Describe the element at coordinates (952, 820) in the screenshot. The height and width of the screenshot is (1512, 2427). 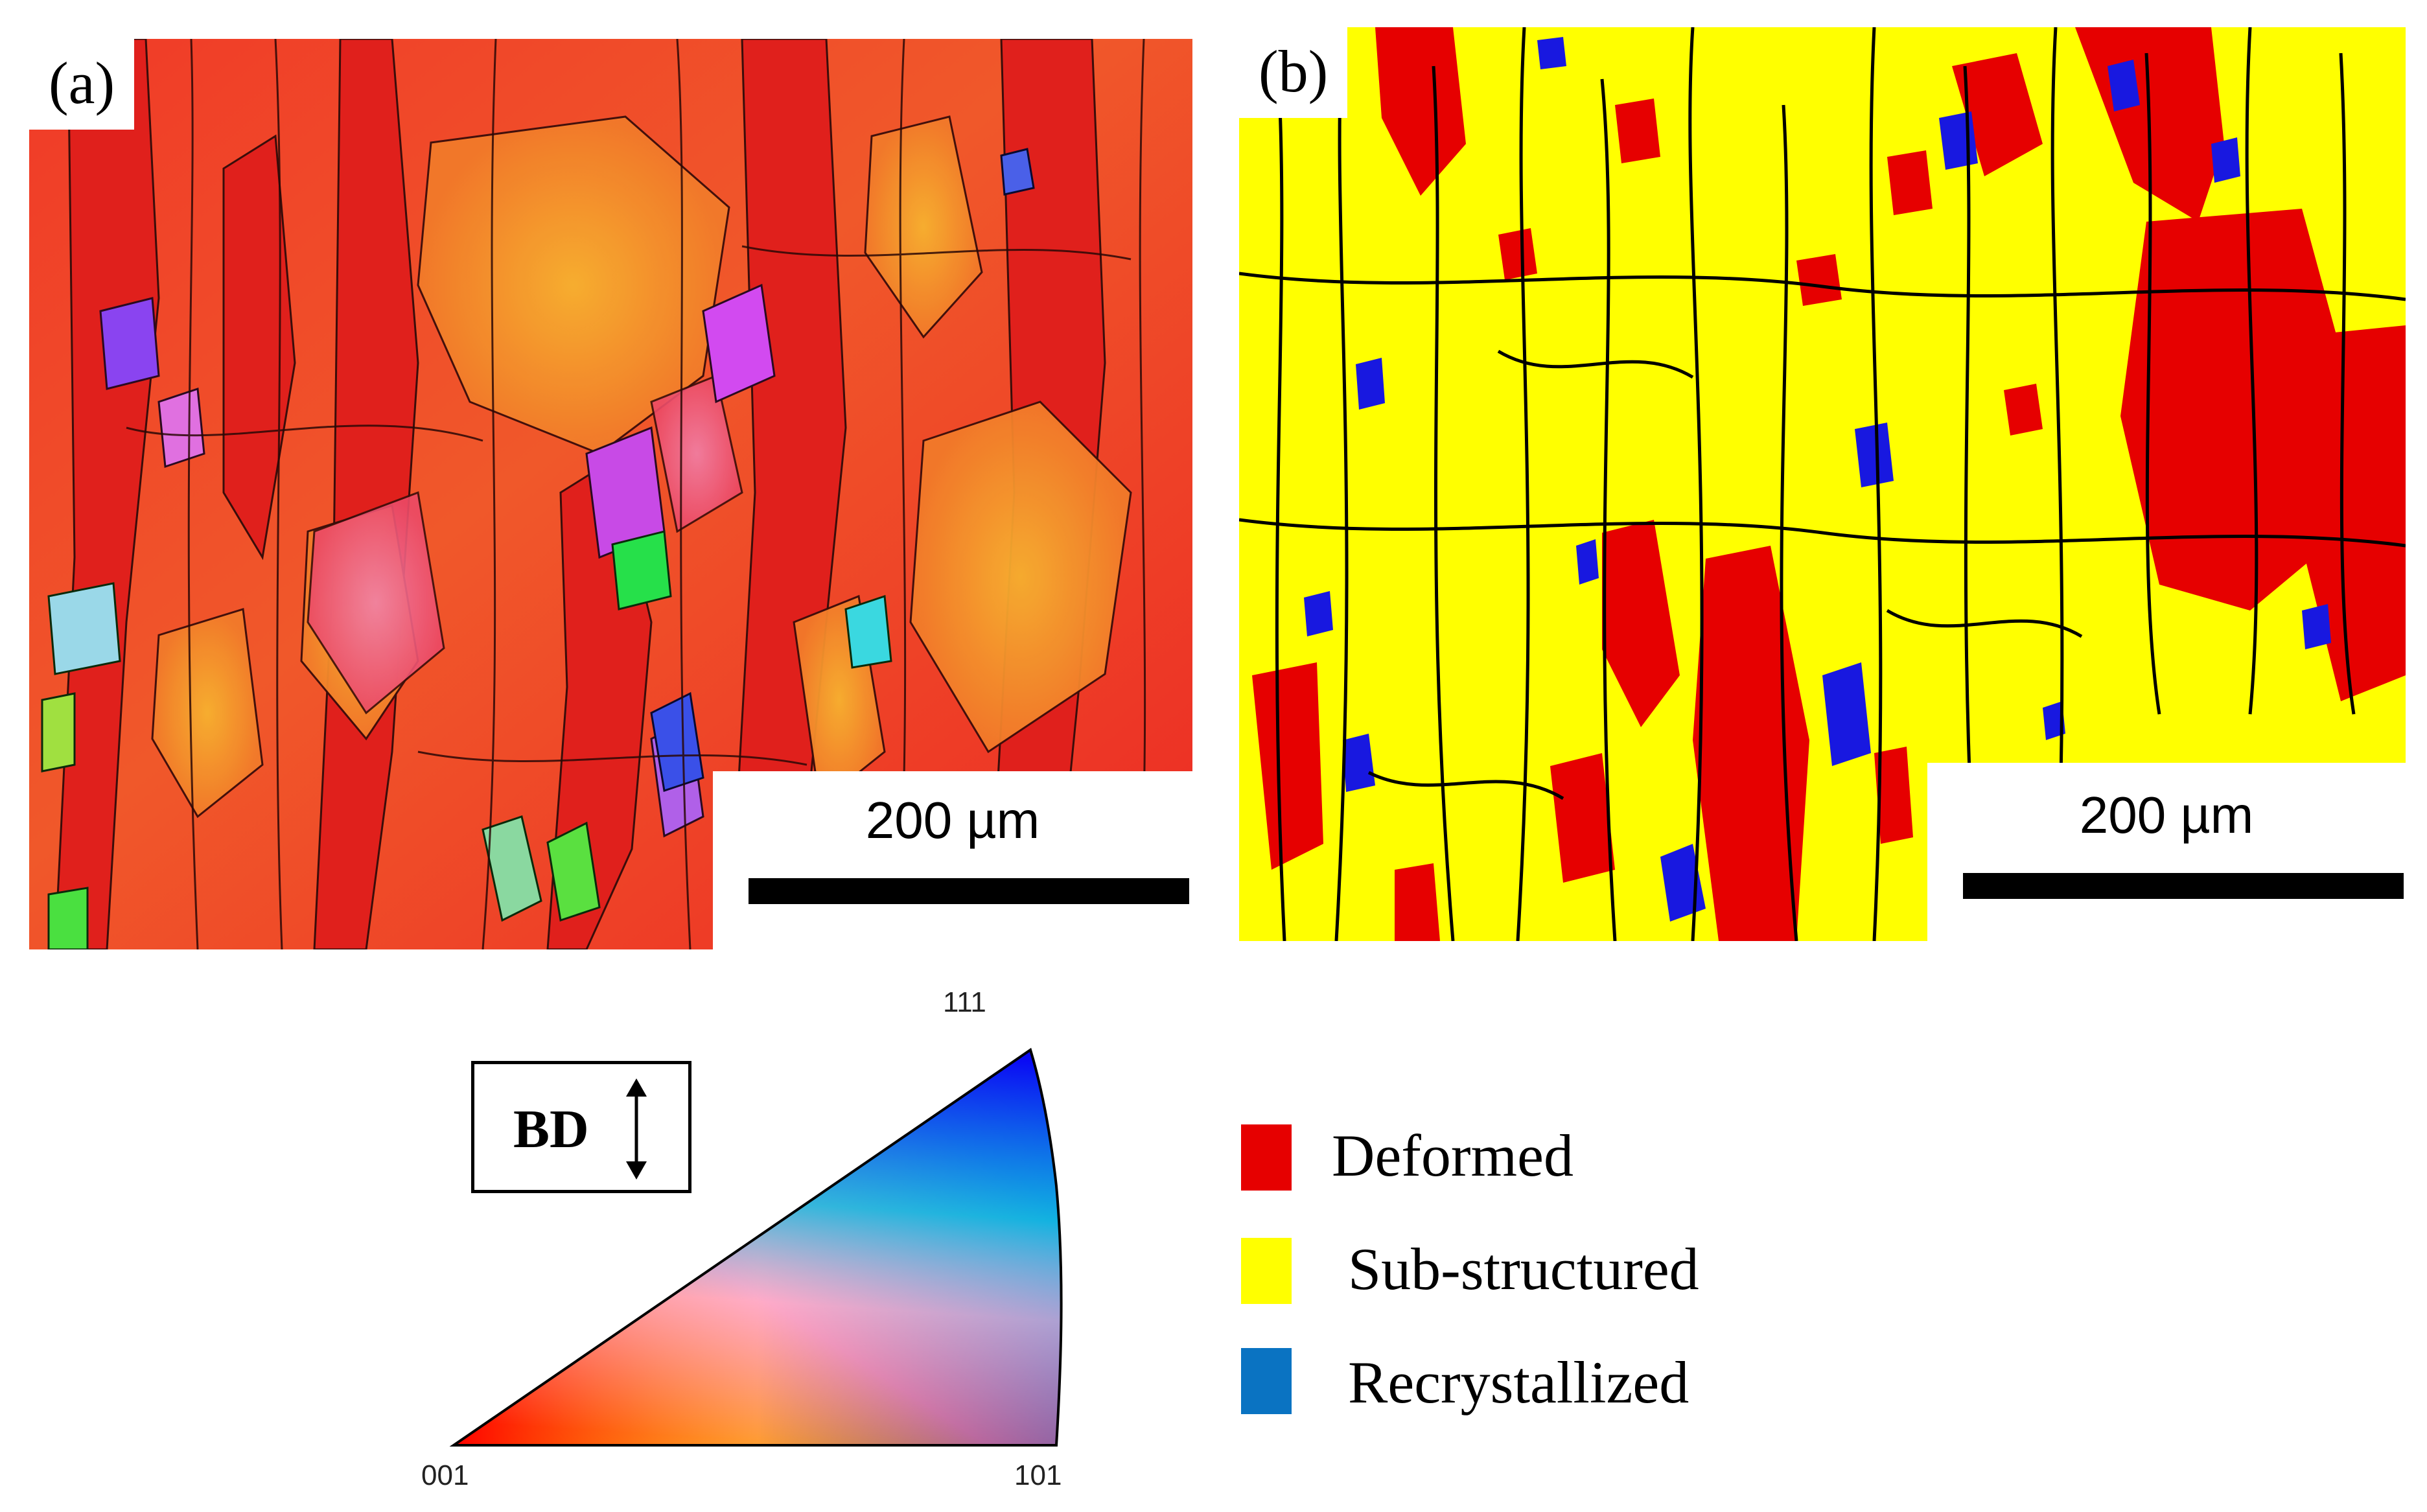
I see `panel-a-scalebar-label: 200 µm` at that location.